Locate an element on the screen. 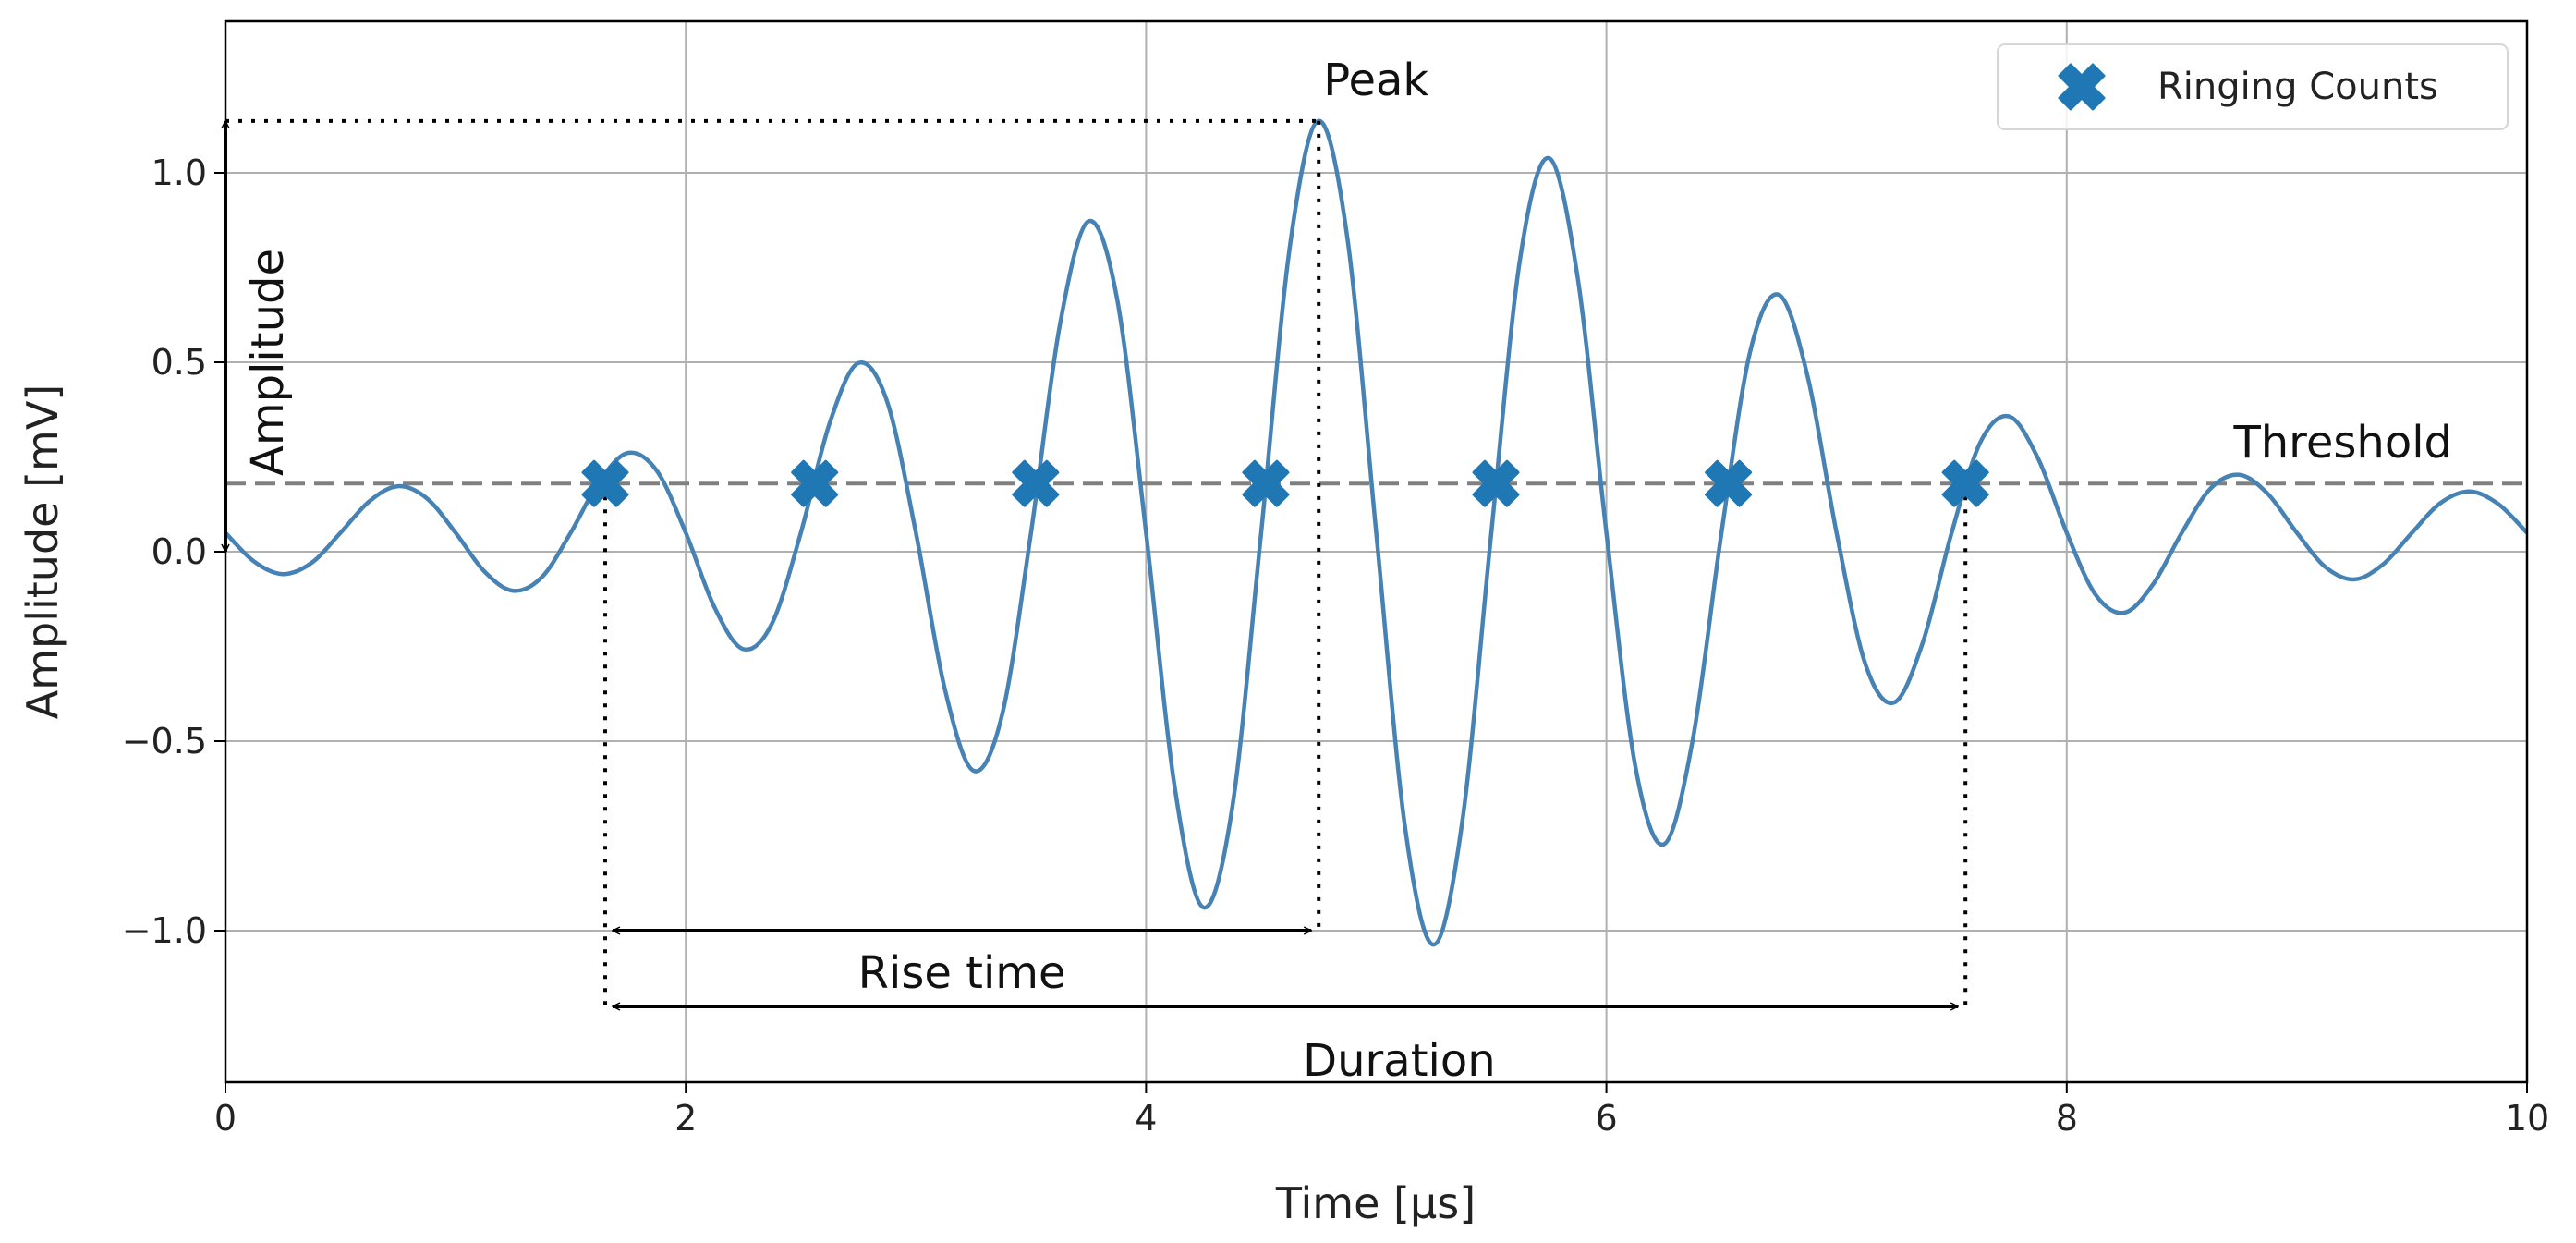 The height and width of the screenshot is (1243, 2576). duration-label: Duration is located at coordinates (1399, 1061).